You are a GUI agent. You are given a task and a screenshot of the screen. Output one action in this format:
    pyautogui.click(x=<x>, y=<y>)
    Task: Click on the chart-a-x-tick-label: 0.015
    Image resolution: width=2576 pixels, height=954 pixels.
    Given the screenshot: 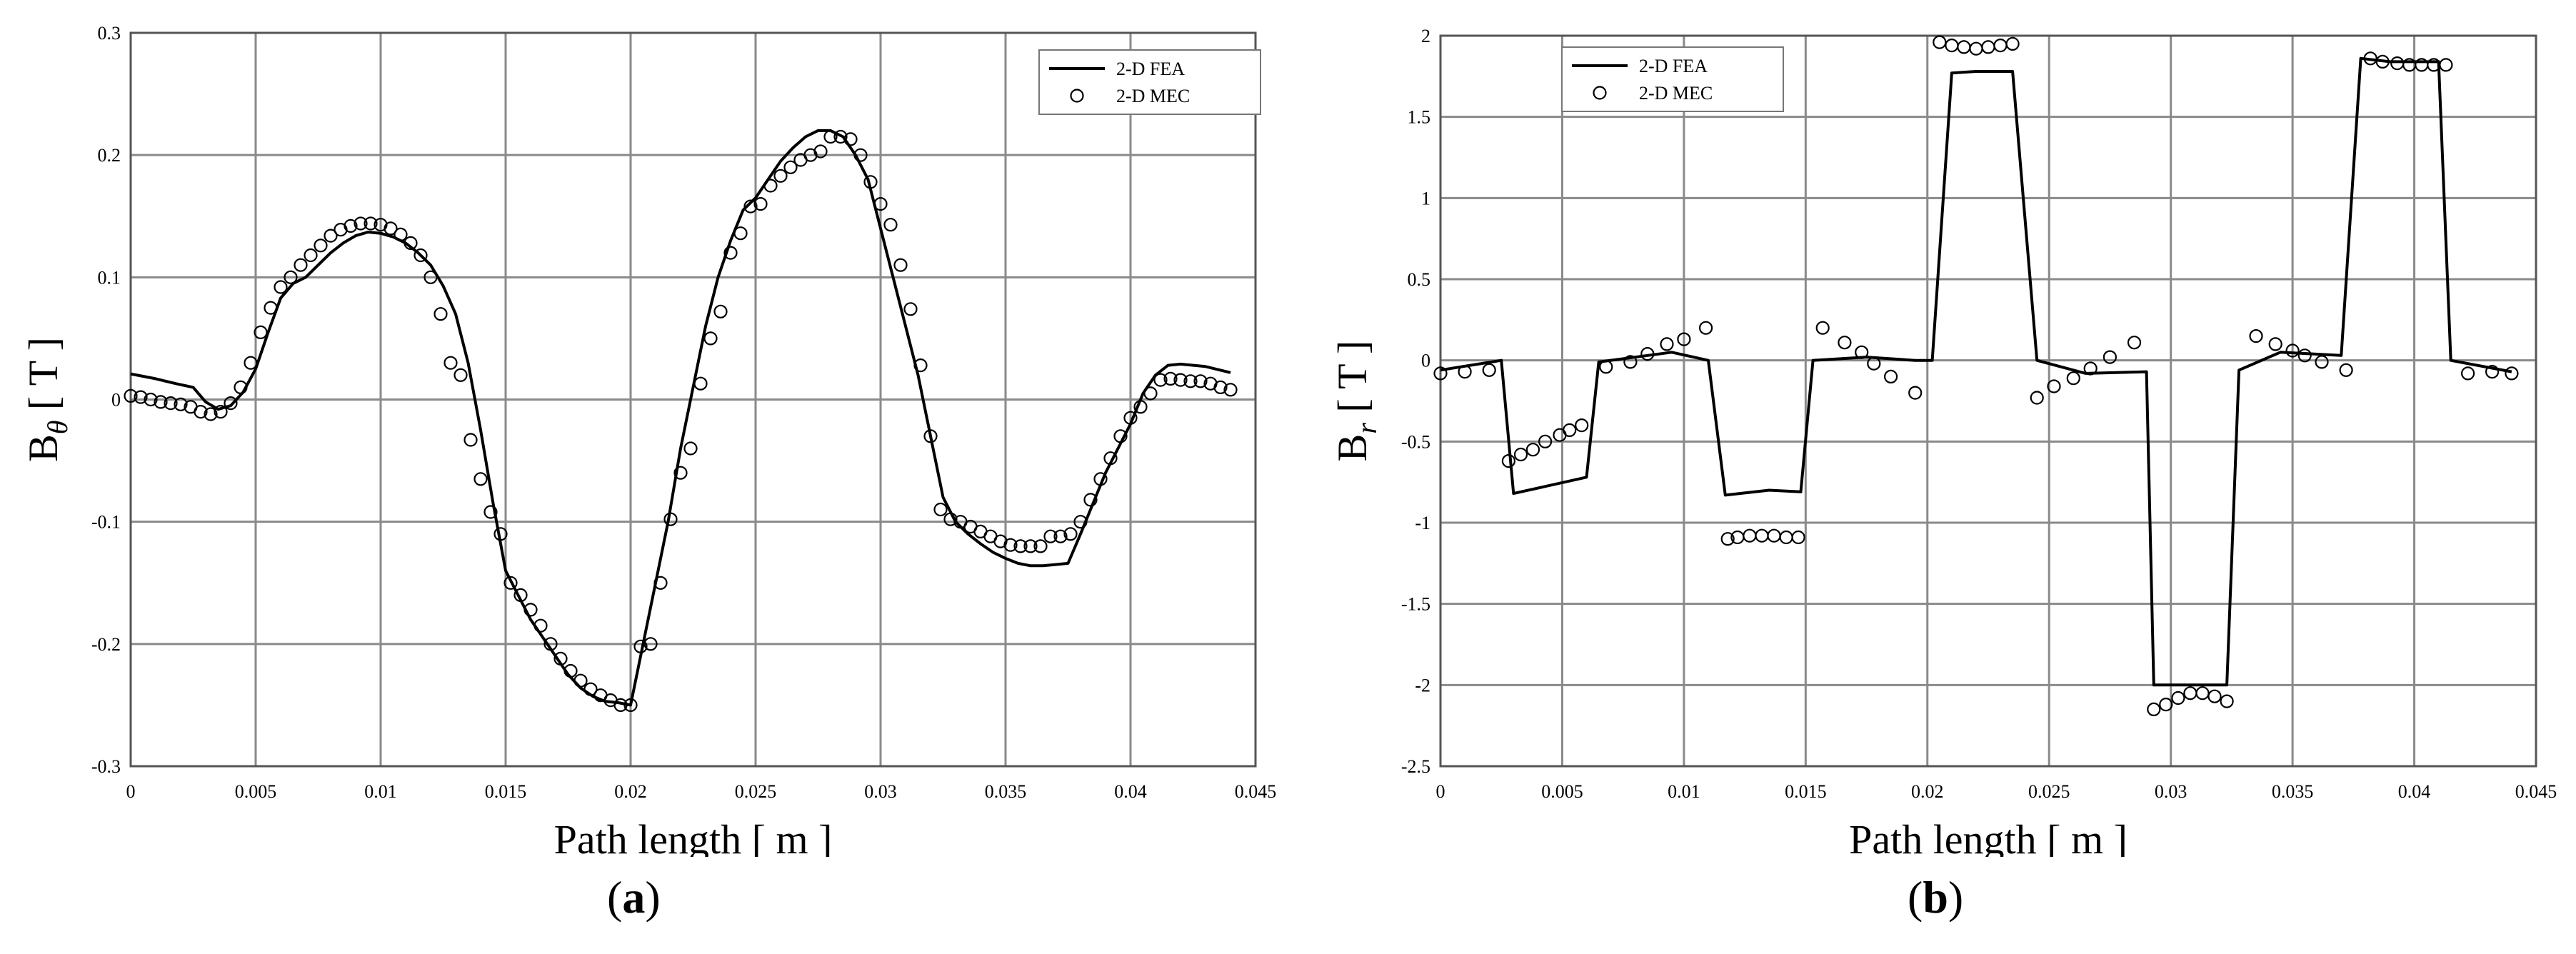 What is the action you would take?
    pyautogui.click(x=506, y=791)
    